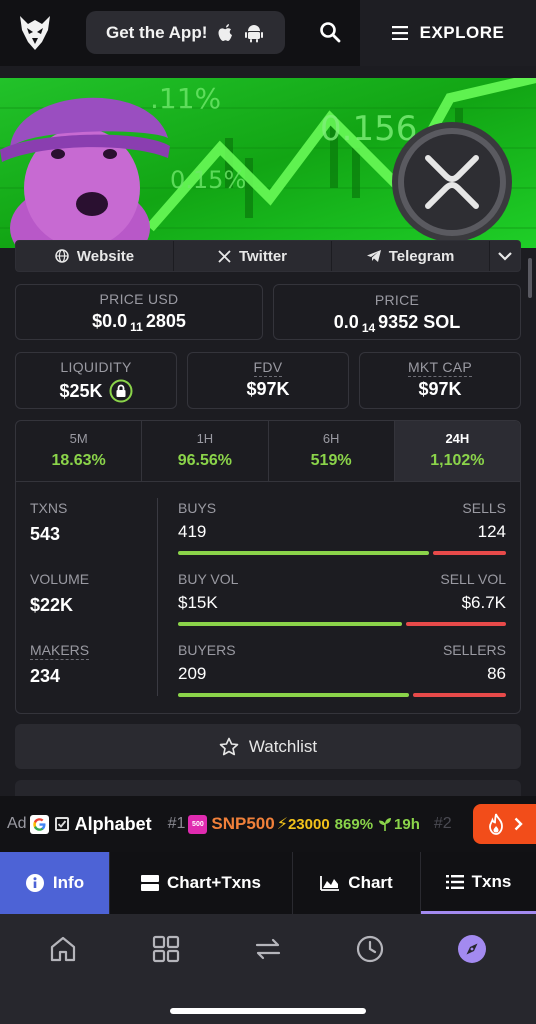 Image resolution: width=536 pixels, height=1024 pixels. What do you see at coordinates (368, 129) in the screenshot?
I see `svg-text: 0.156` at bounding box center [368, 129].